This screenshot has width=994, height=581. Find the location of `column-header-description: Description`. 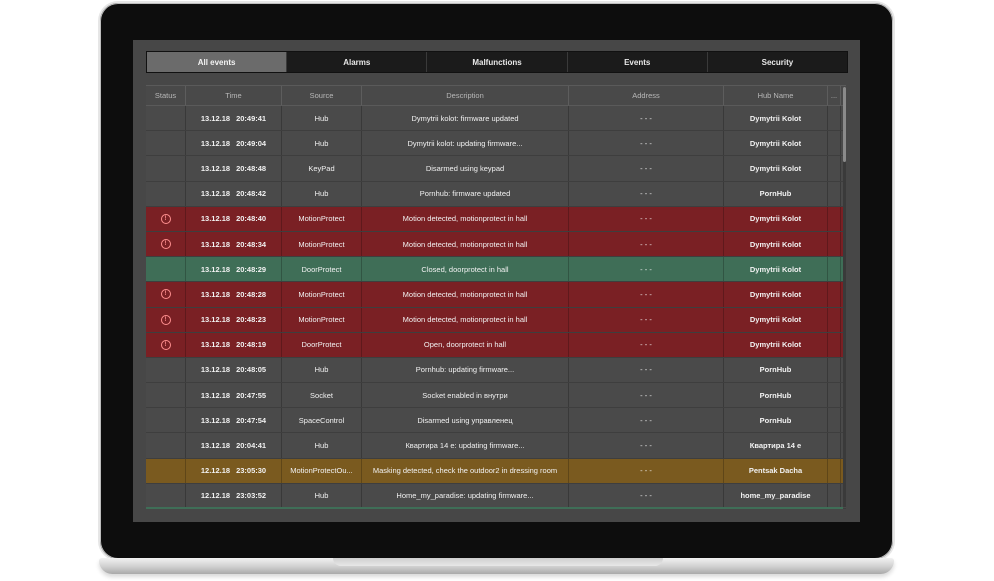

column-header-description: Description is located at coordinates (465, 95).